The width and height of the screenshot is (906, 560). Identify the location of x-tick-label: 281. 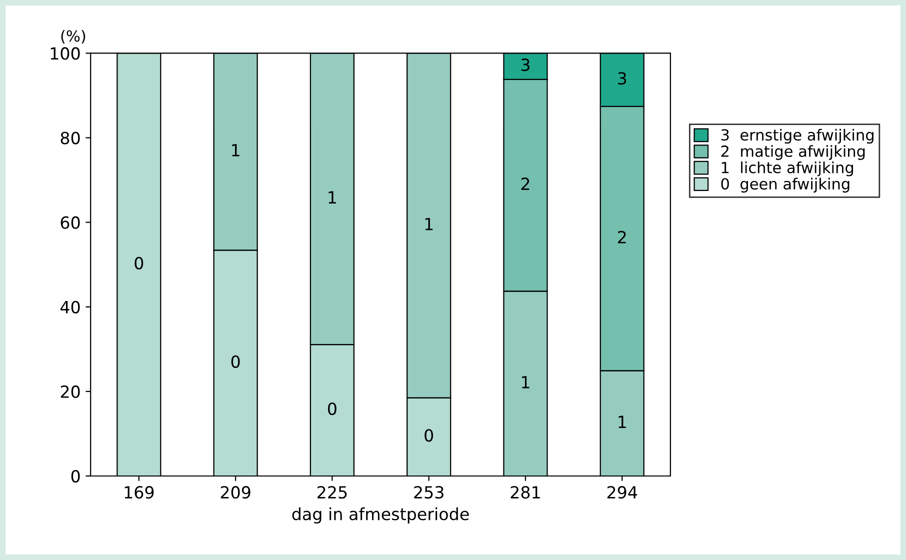
(525, 492).